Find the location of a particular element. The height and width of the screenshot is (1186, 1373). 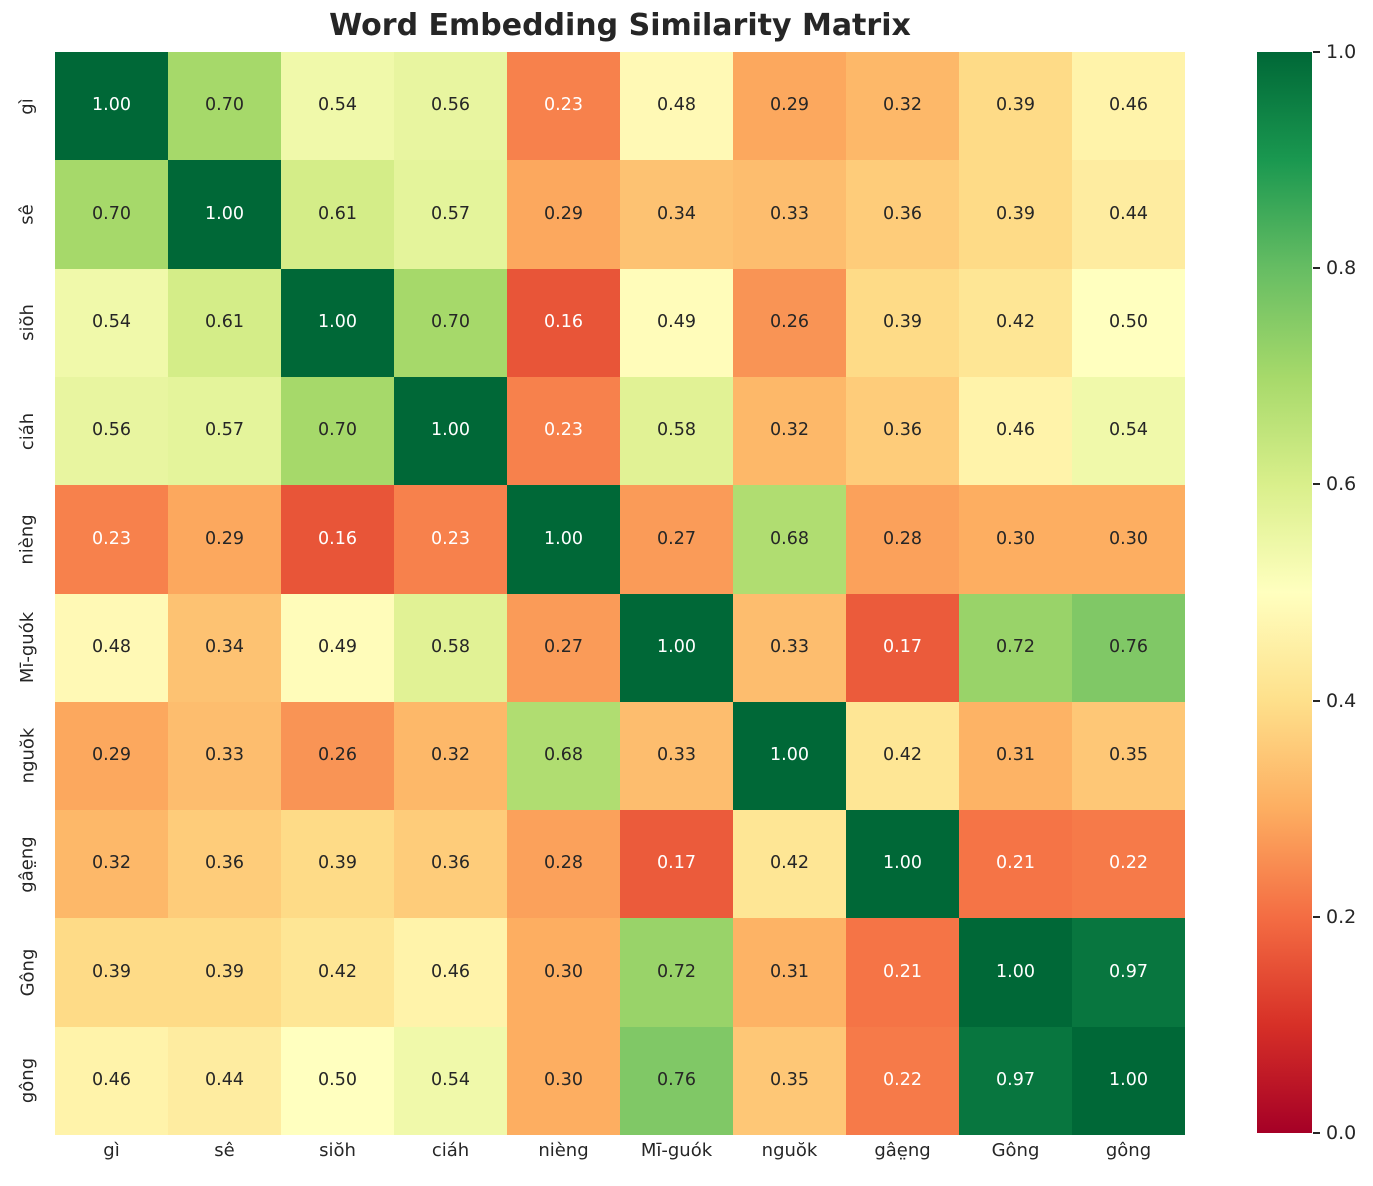

y-tick-label: Mī-guók is located at coordinates (28, 647).